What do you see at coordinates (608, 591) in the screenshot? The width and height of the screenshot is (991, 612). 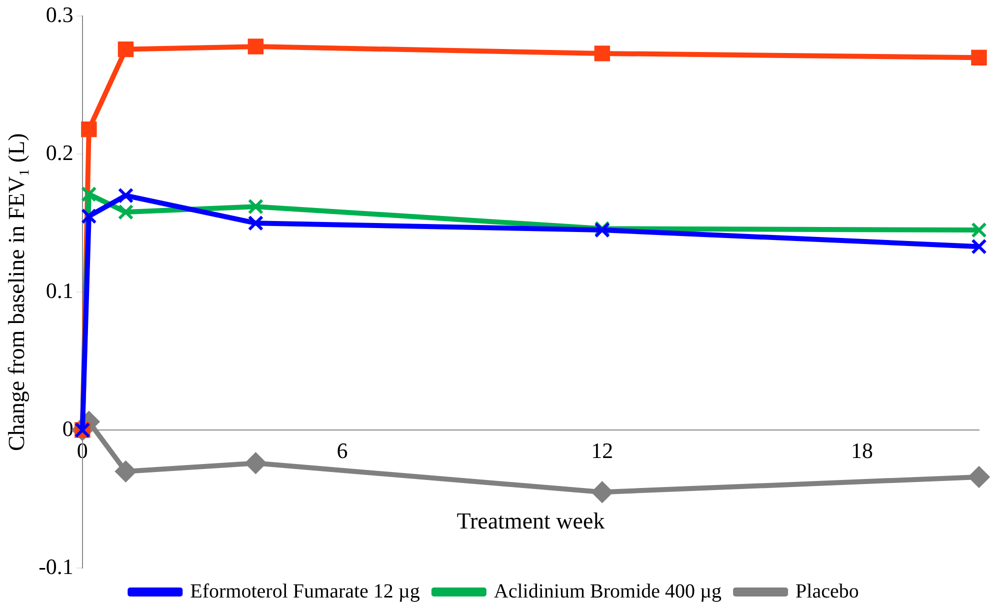 I see `legend-label: Aclidinium Bromide 400 µg` at bounding box center [608, 591].